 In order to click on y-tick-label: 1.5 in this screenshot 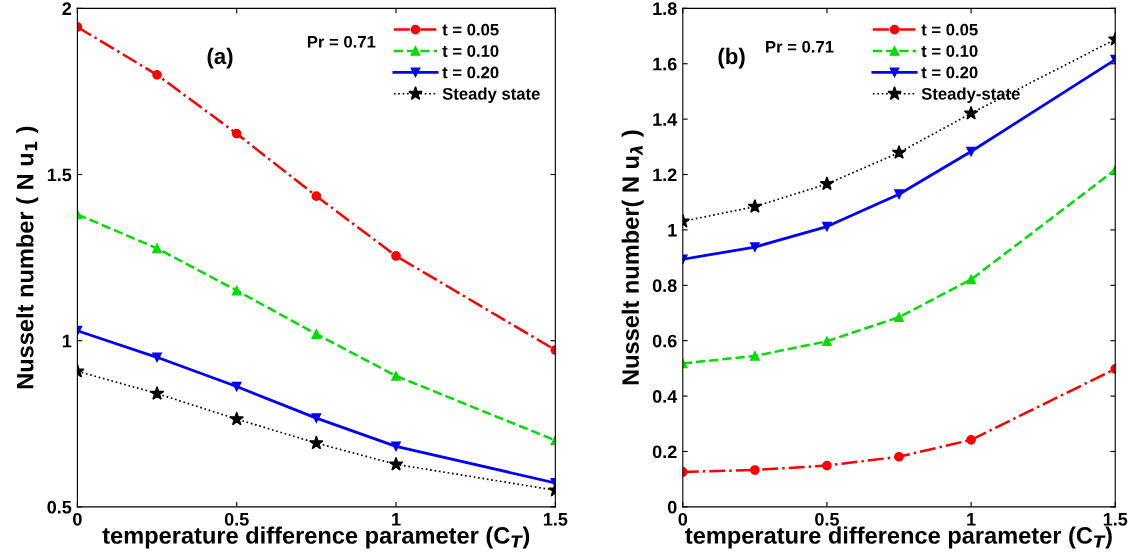, I will do `click(59, 175)`.